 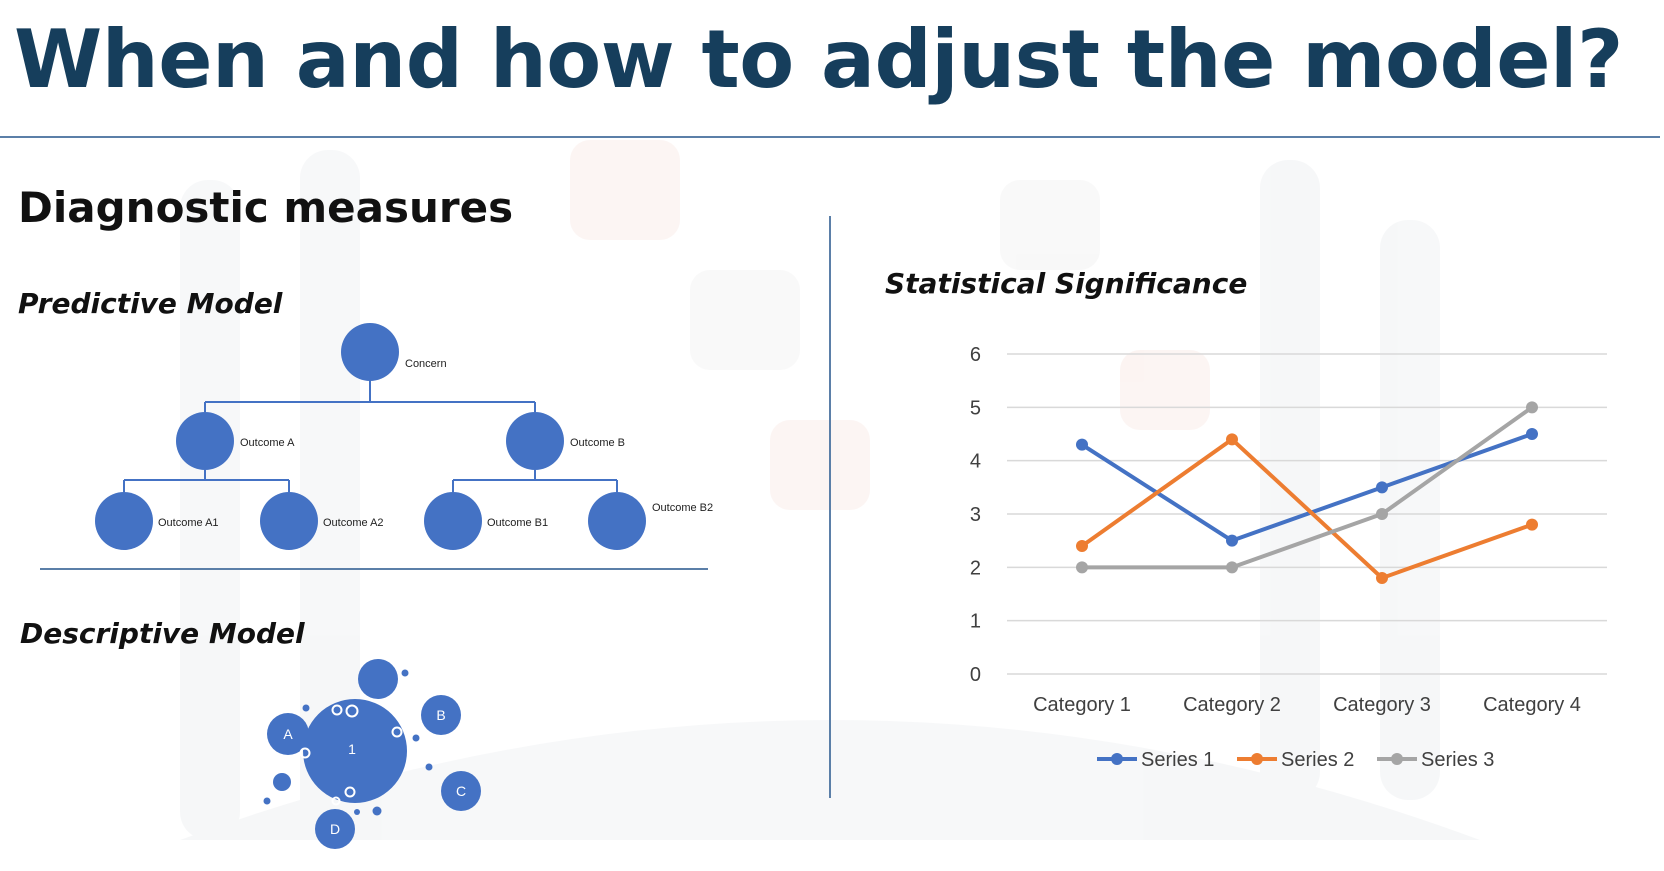 What do you see at coordinates (282, 782) in the screenshot?
I see `small-bubble` at bounding box center [282, 782].